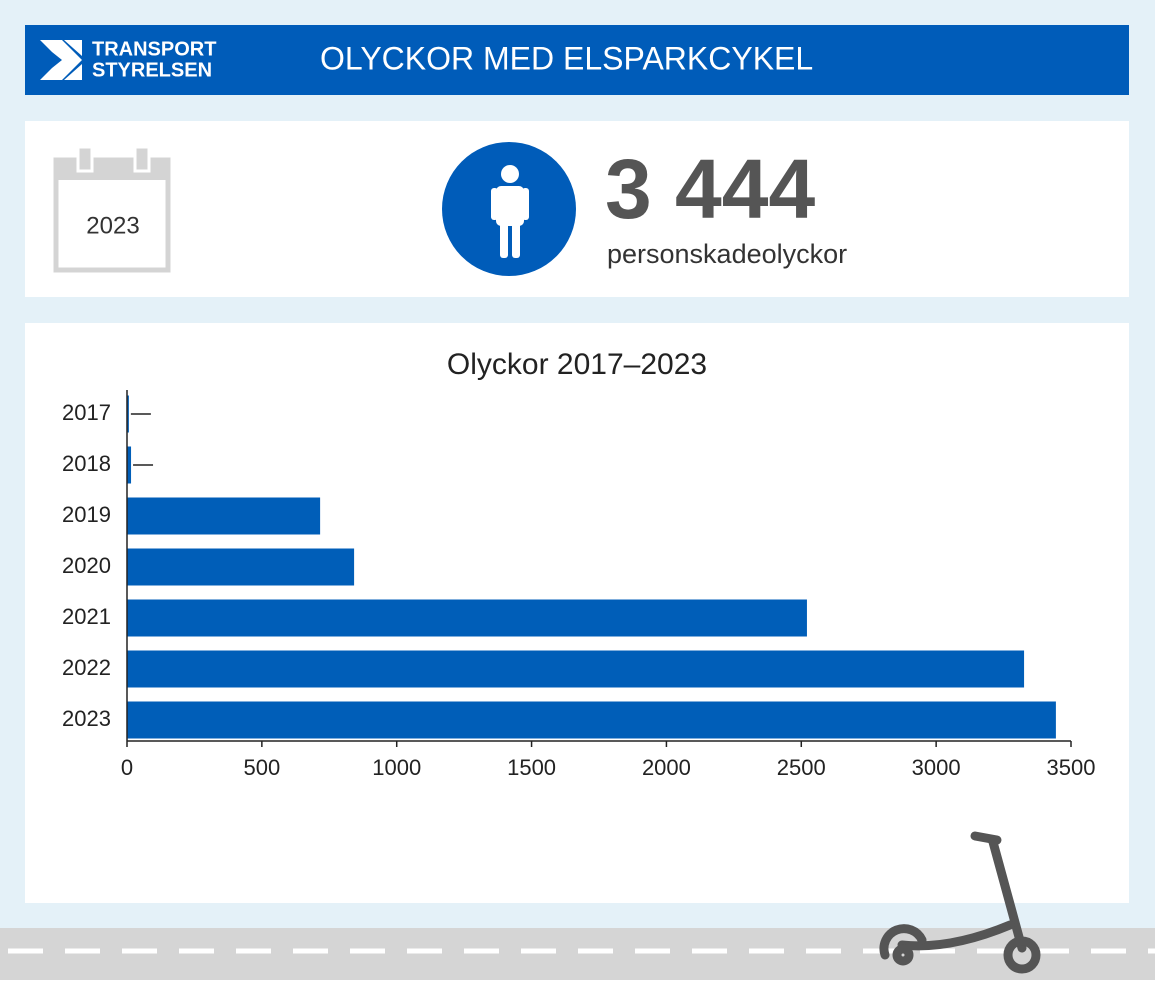 This screenshot has height=985, width=1155. I want to click on y-tick-label: 2020, so click(86, 565).